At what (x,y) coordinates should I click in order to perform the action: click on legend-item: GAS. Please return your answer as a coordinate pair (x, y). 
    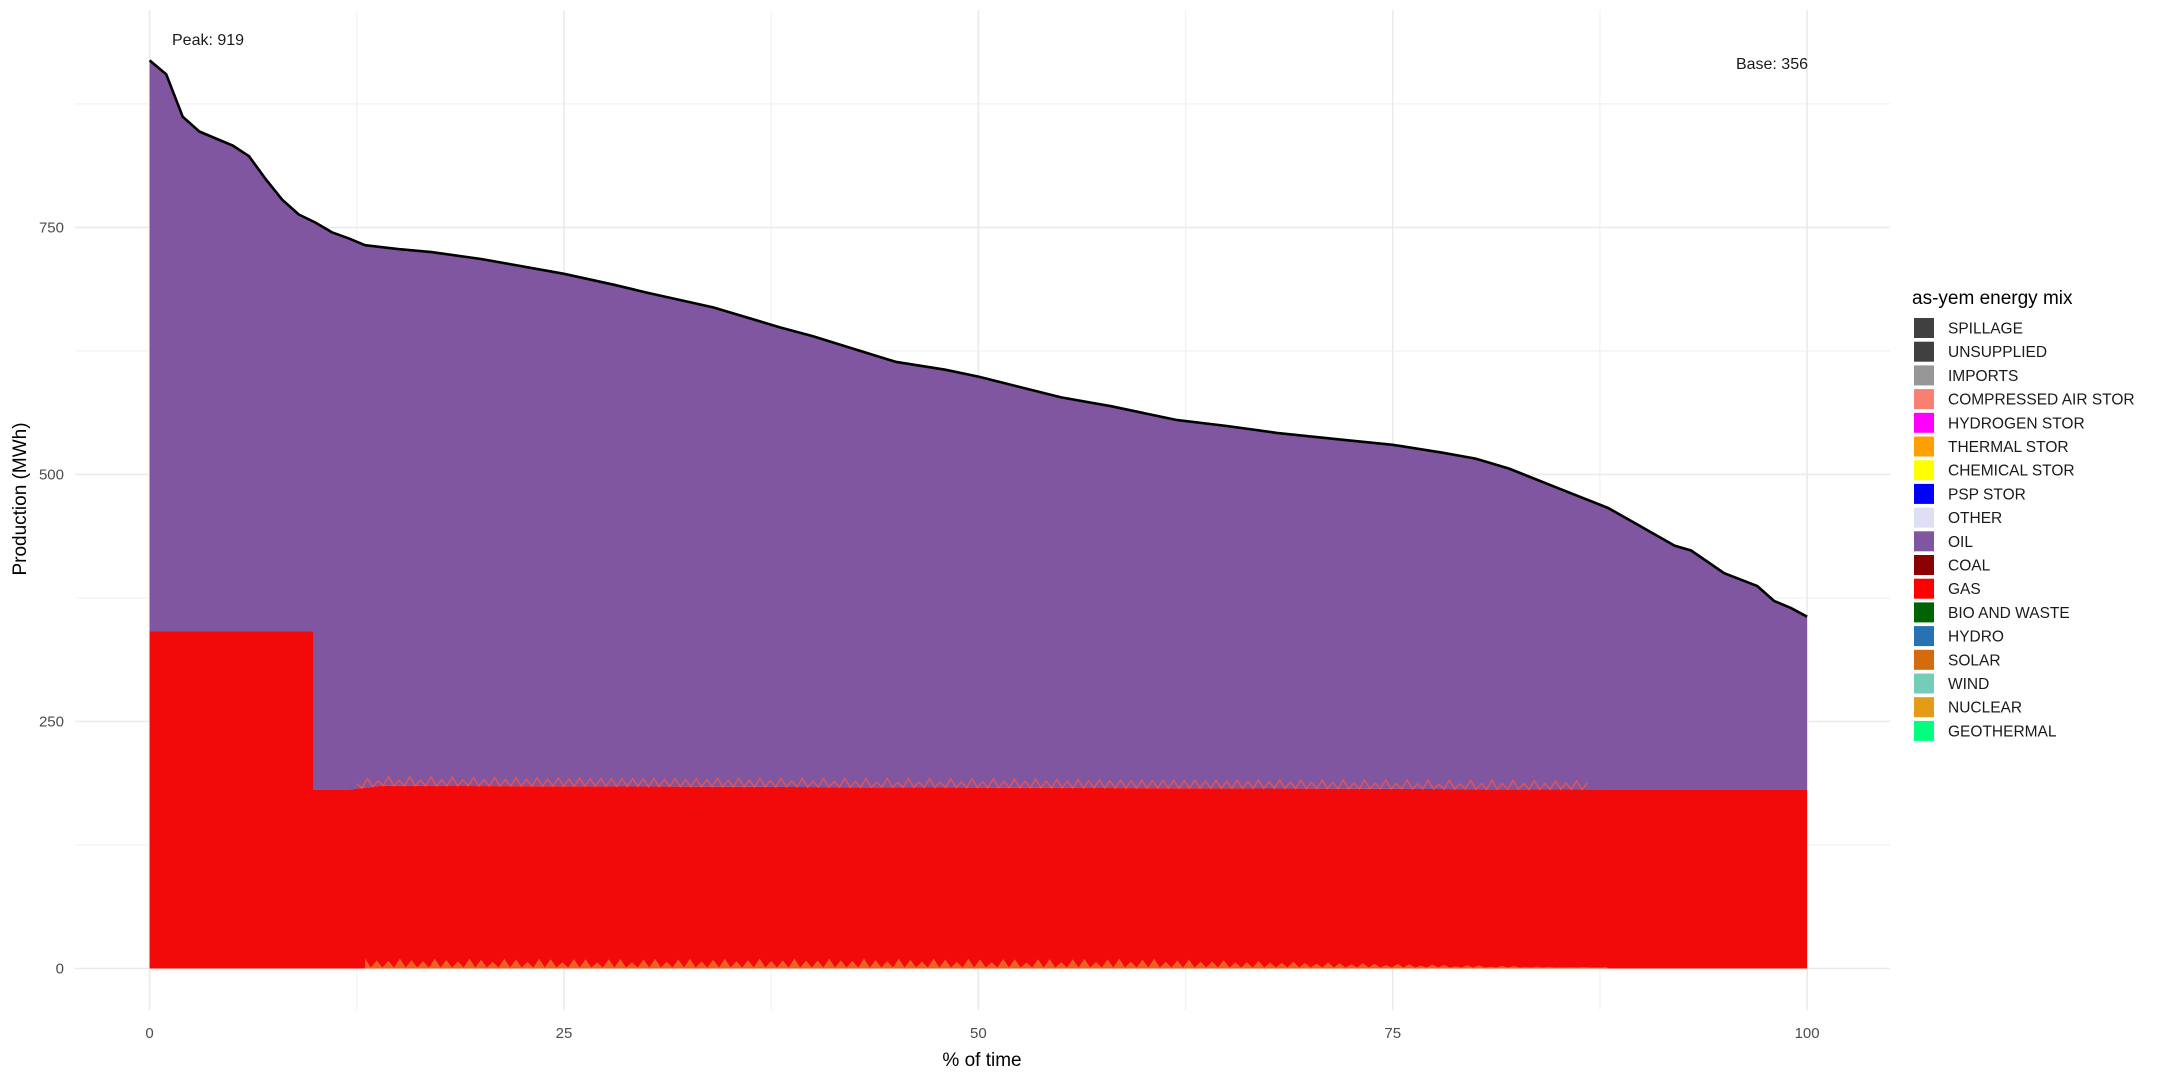
    Looking at the image, I should click on (1947, 588).